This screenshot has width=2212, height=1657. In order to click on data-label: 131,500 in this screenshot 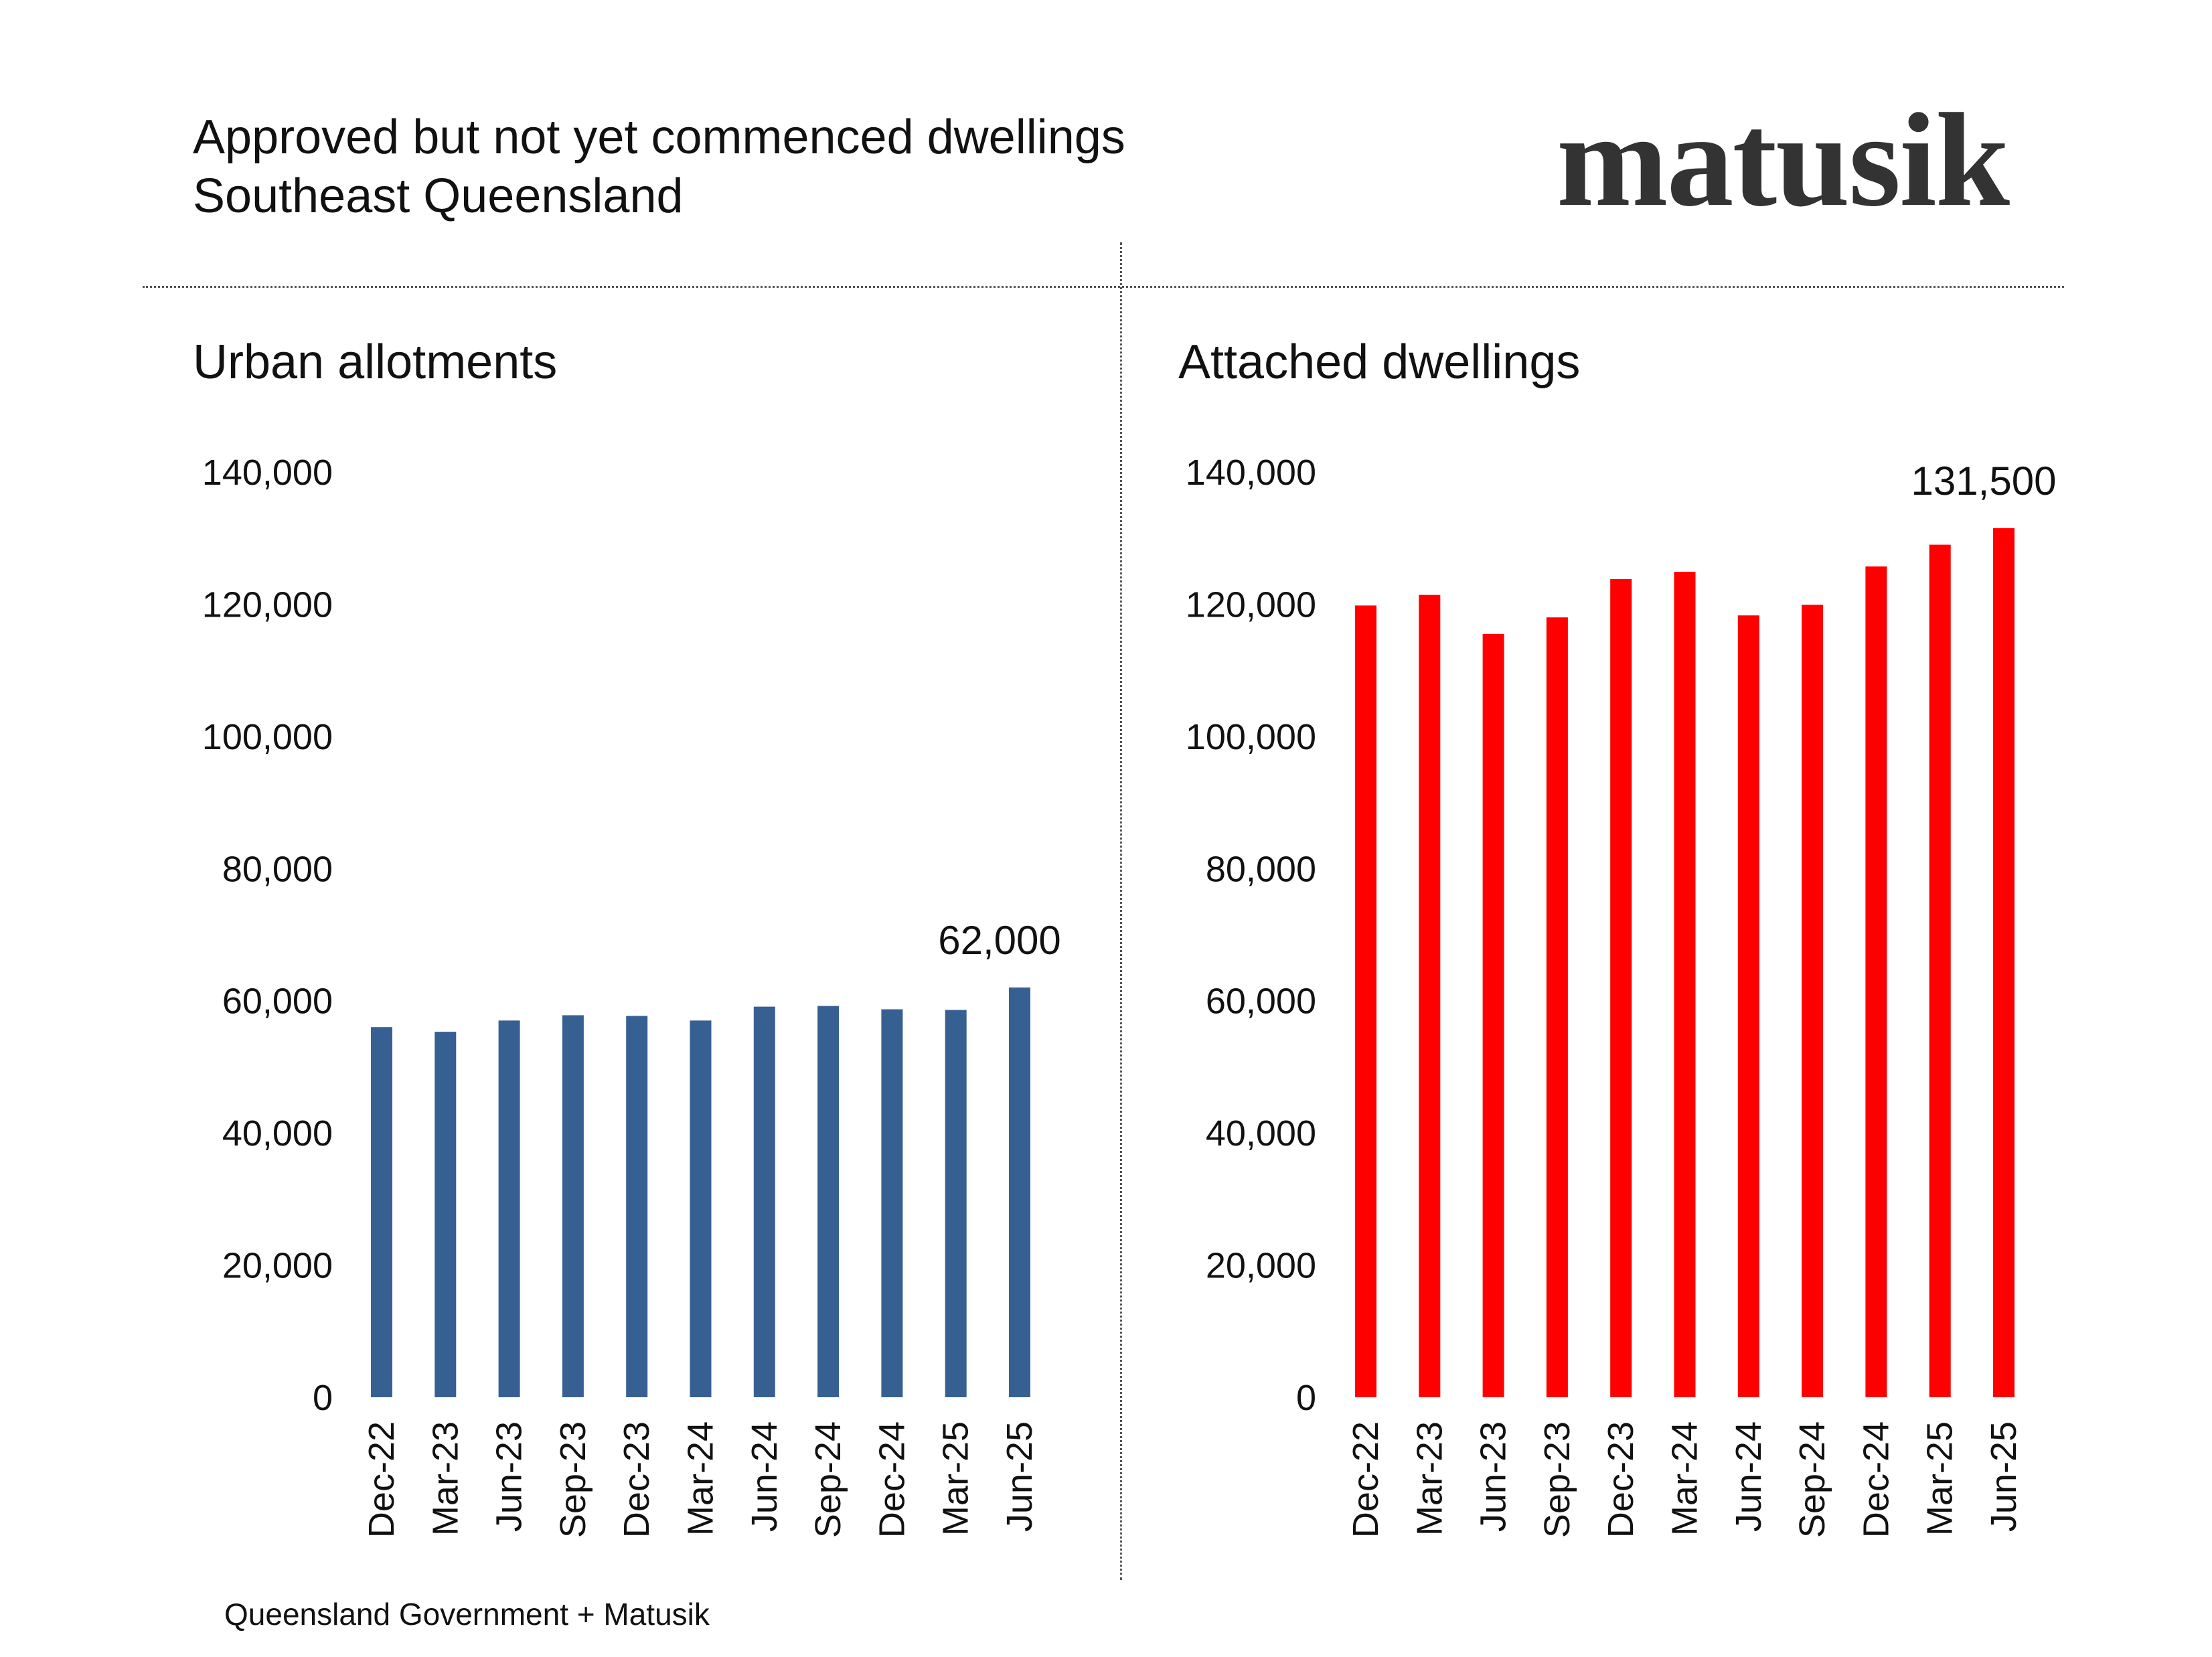, I will do `click(1984, 481)`.